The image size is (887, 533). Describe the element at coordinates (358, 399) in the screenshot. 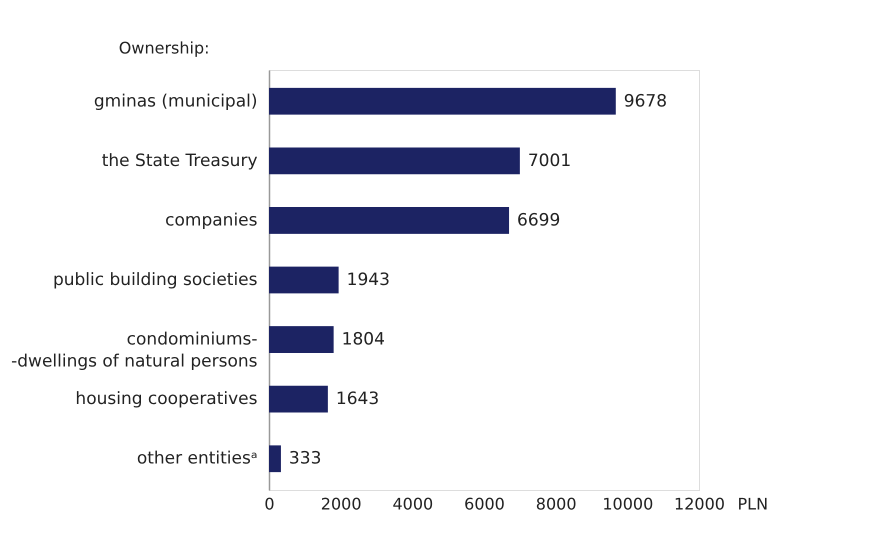

I see `data-label: 1643` at that location.